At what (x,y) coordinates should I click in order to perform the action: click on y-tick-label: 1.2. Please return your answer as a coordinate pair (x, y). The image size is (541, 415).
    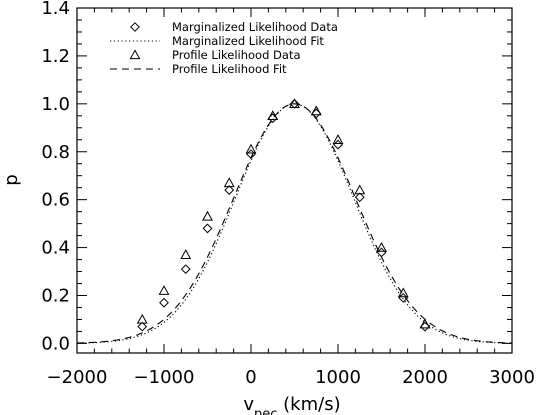
    Looking at the image, I should click on (55, 56).